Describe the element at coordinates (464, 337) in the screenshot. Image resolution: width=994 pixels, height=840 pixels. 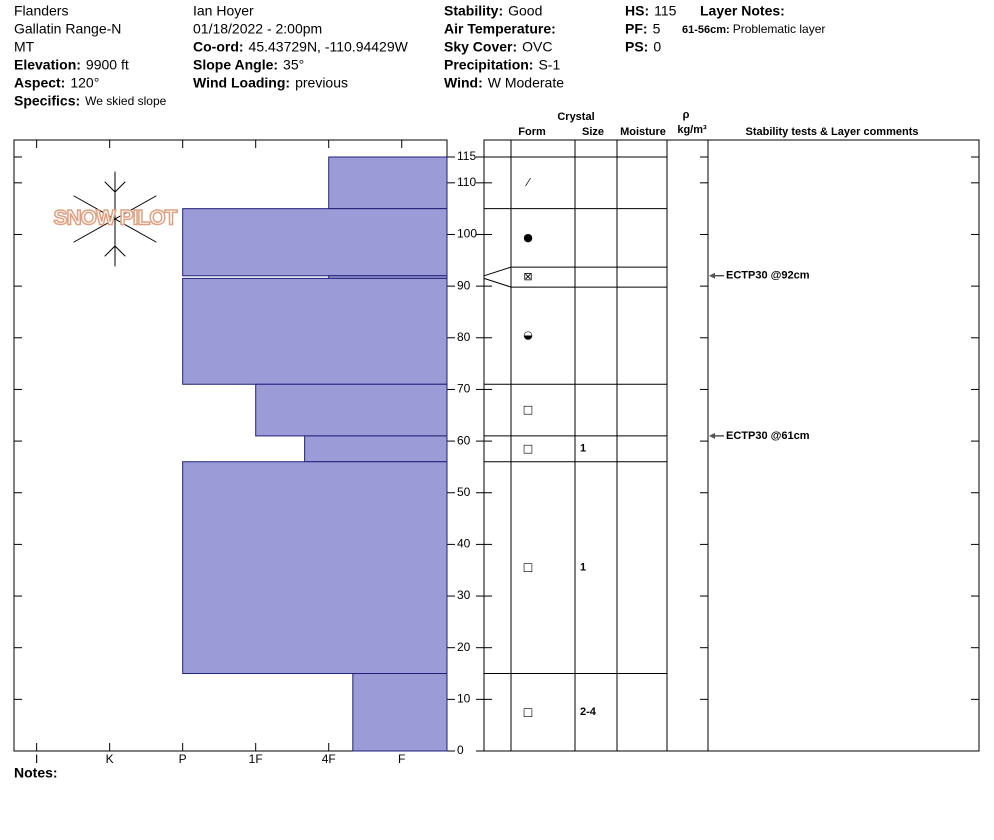
I see `y-tick-label: 80` at that location.